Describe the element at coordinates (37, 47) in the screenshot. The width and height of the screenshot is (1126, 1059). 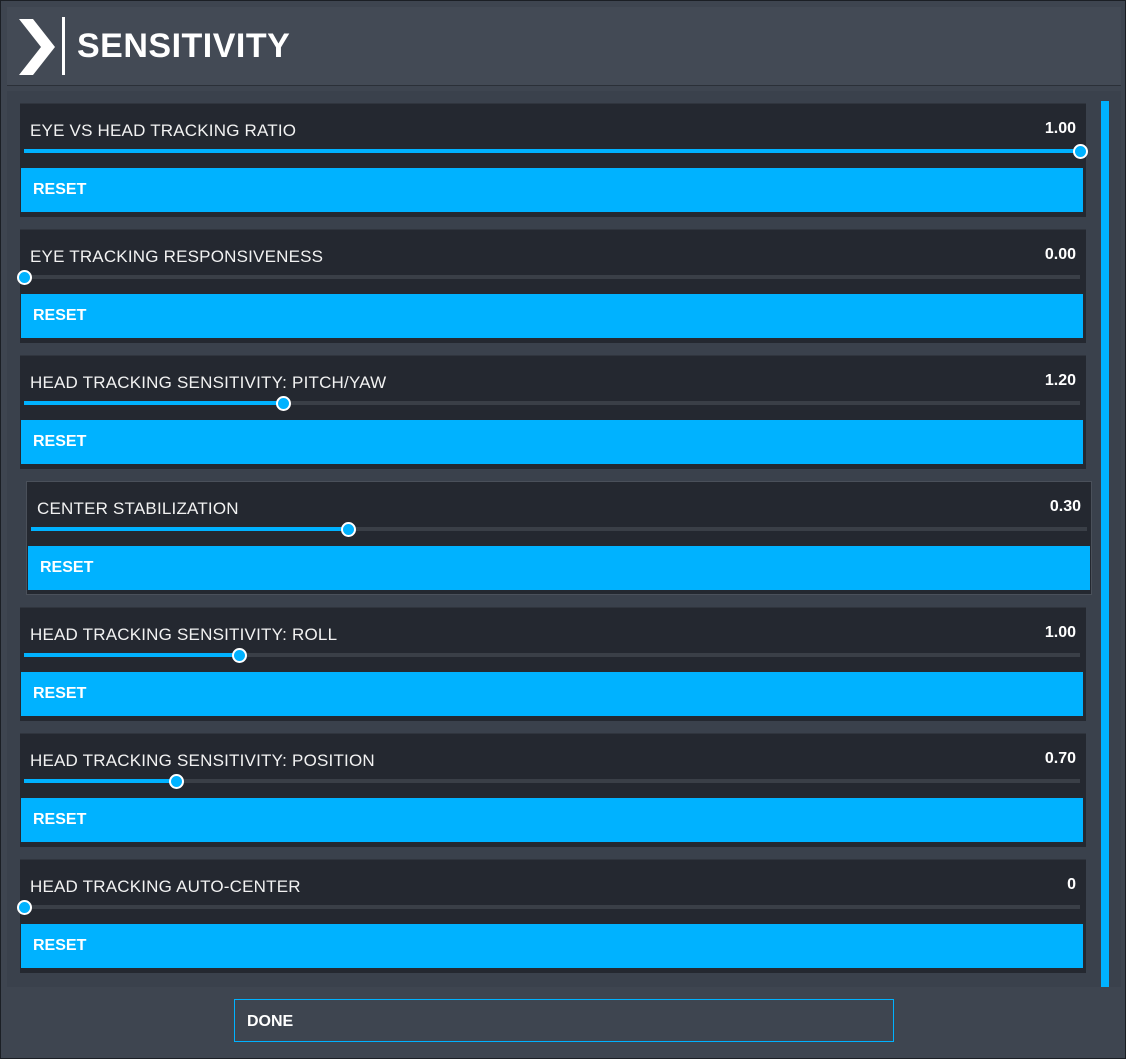
I see `chevron-right-icon` at that location.